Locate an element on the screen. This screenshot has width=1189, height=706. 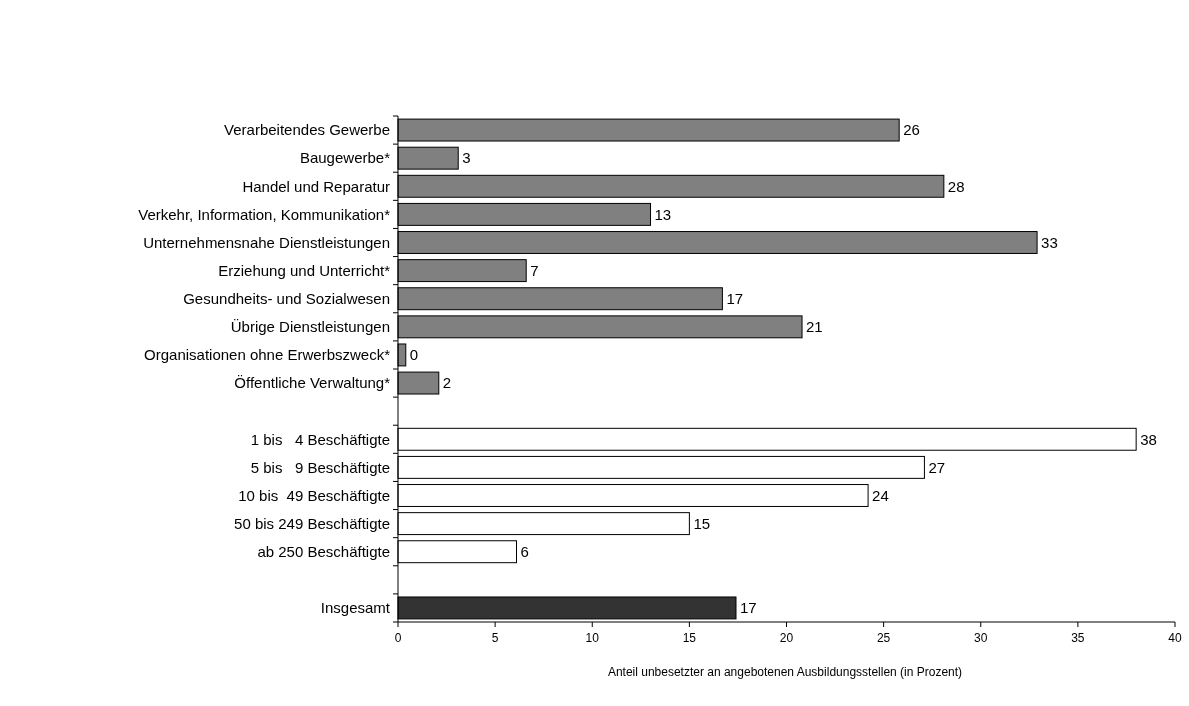
y-tick-label: Verkehr, Information, Kommunikation* is located at coordinates (264, 214).